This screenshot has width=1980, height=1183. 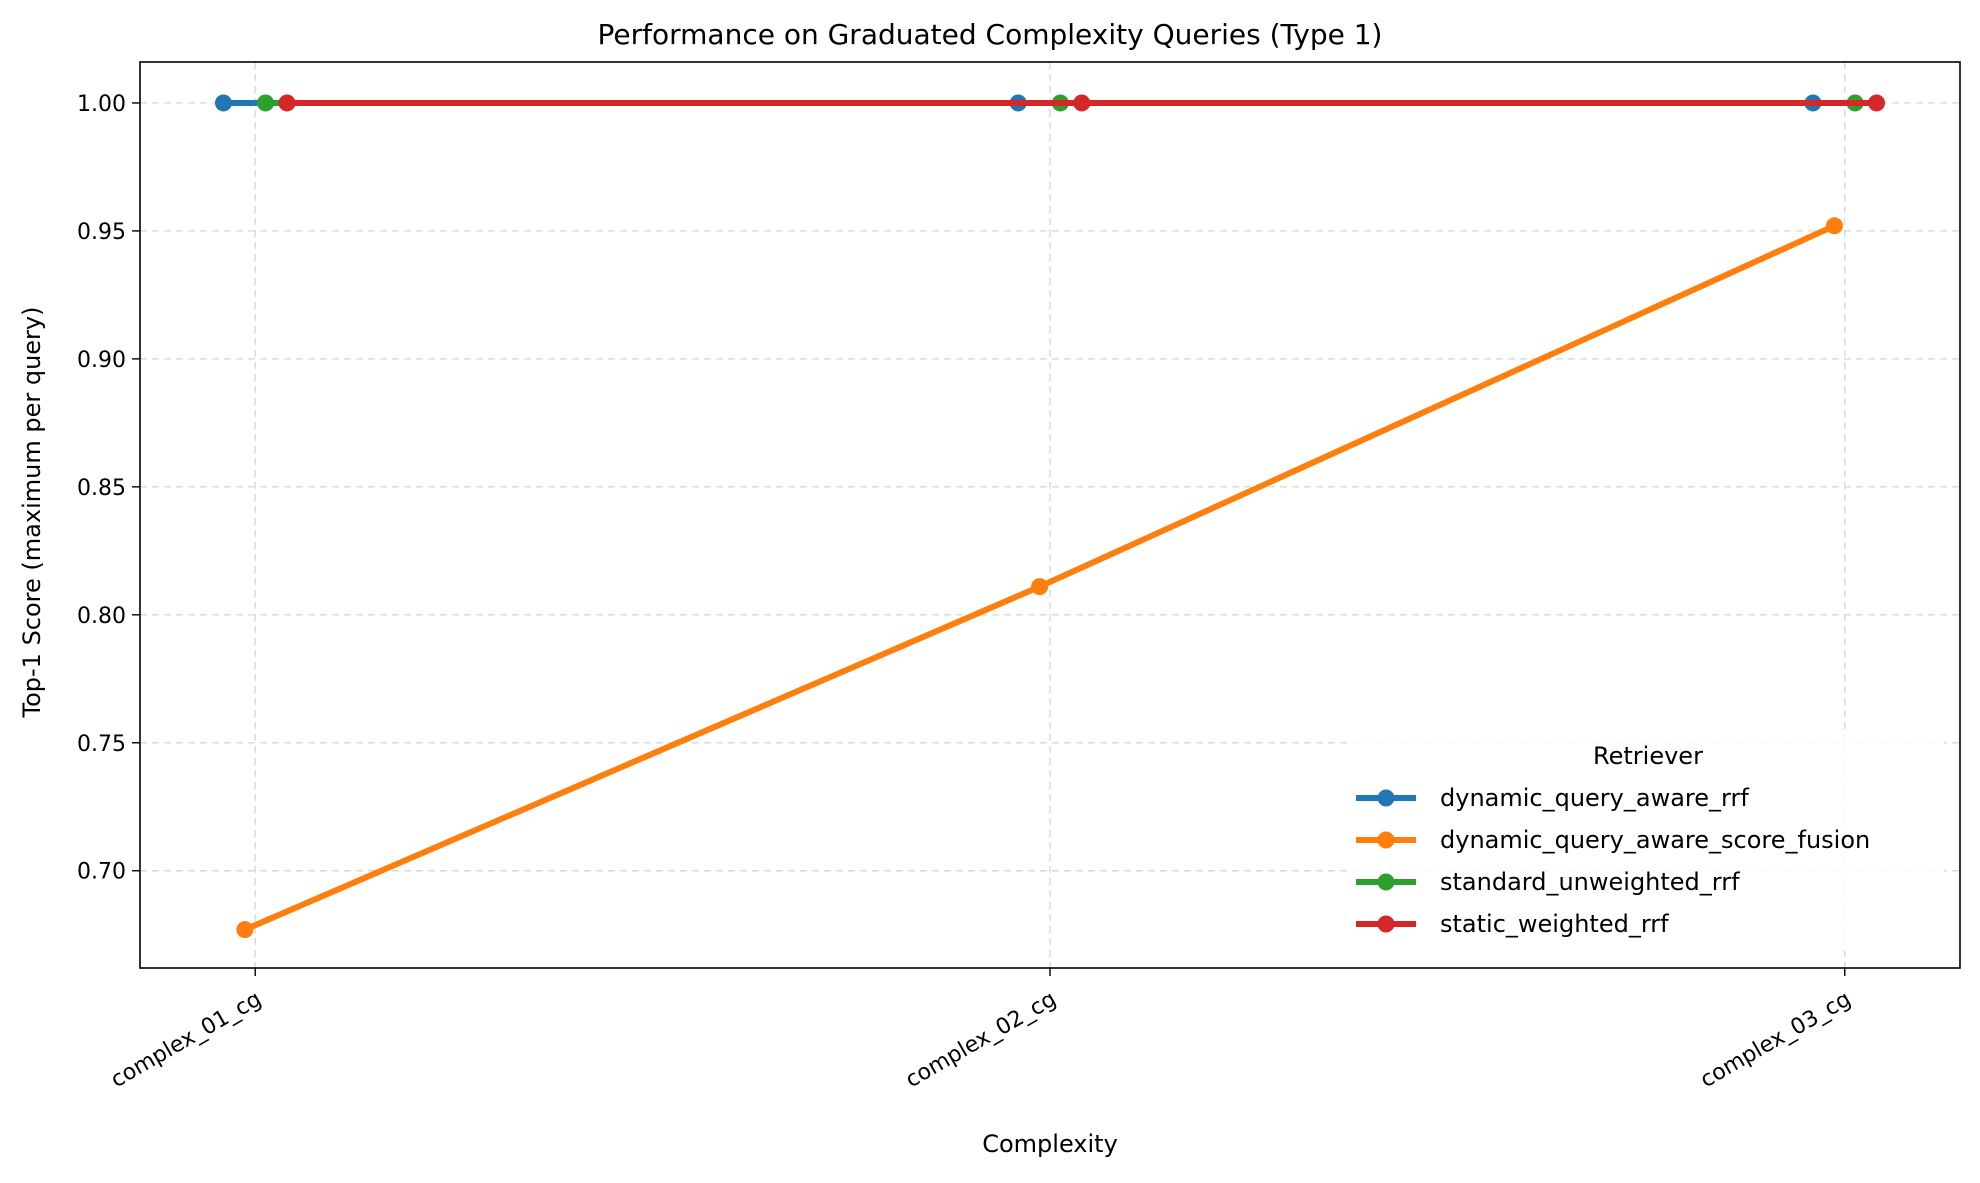 I want to click on legend-item: standard_unweighted_rrf, so click(x=1548, y=882).